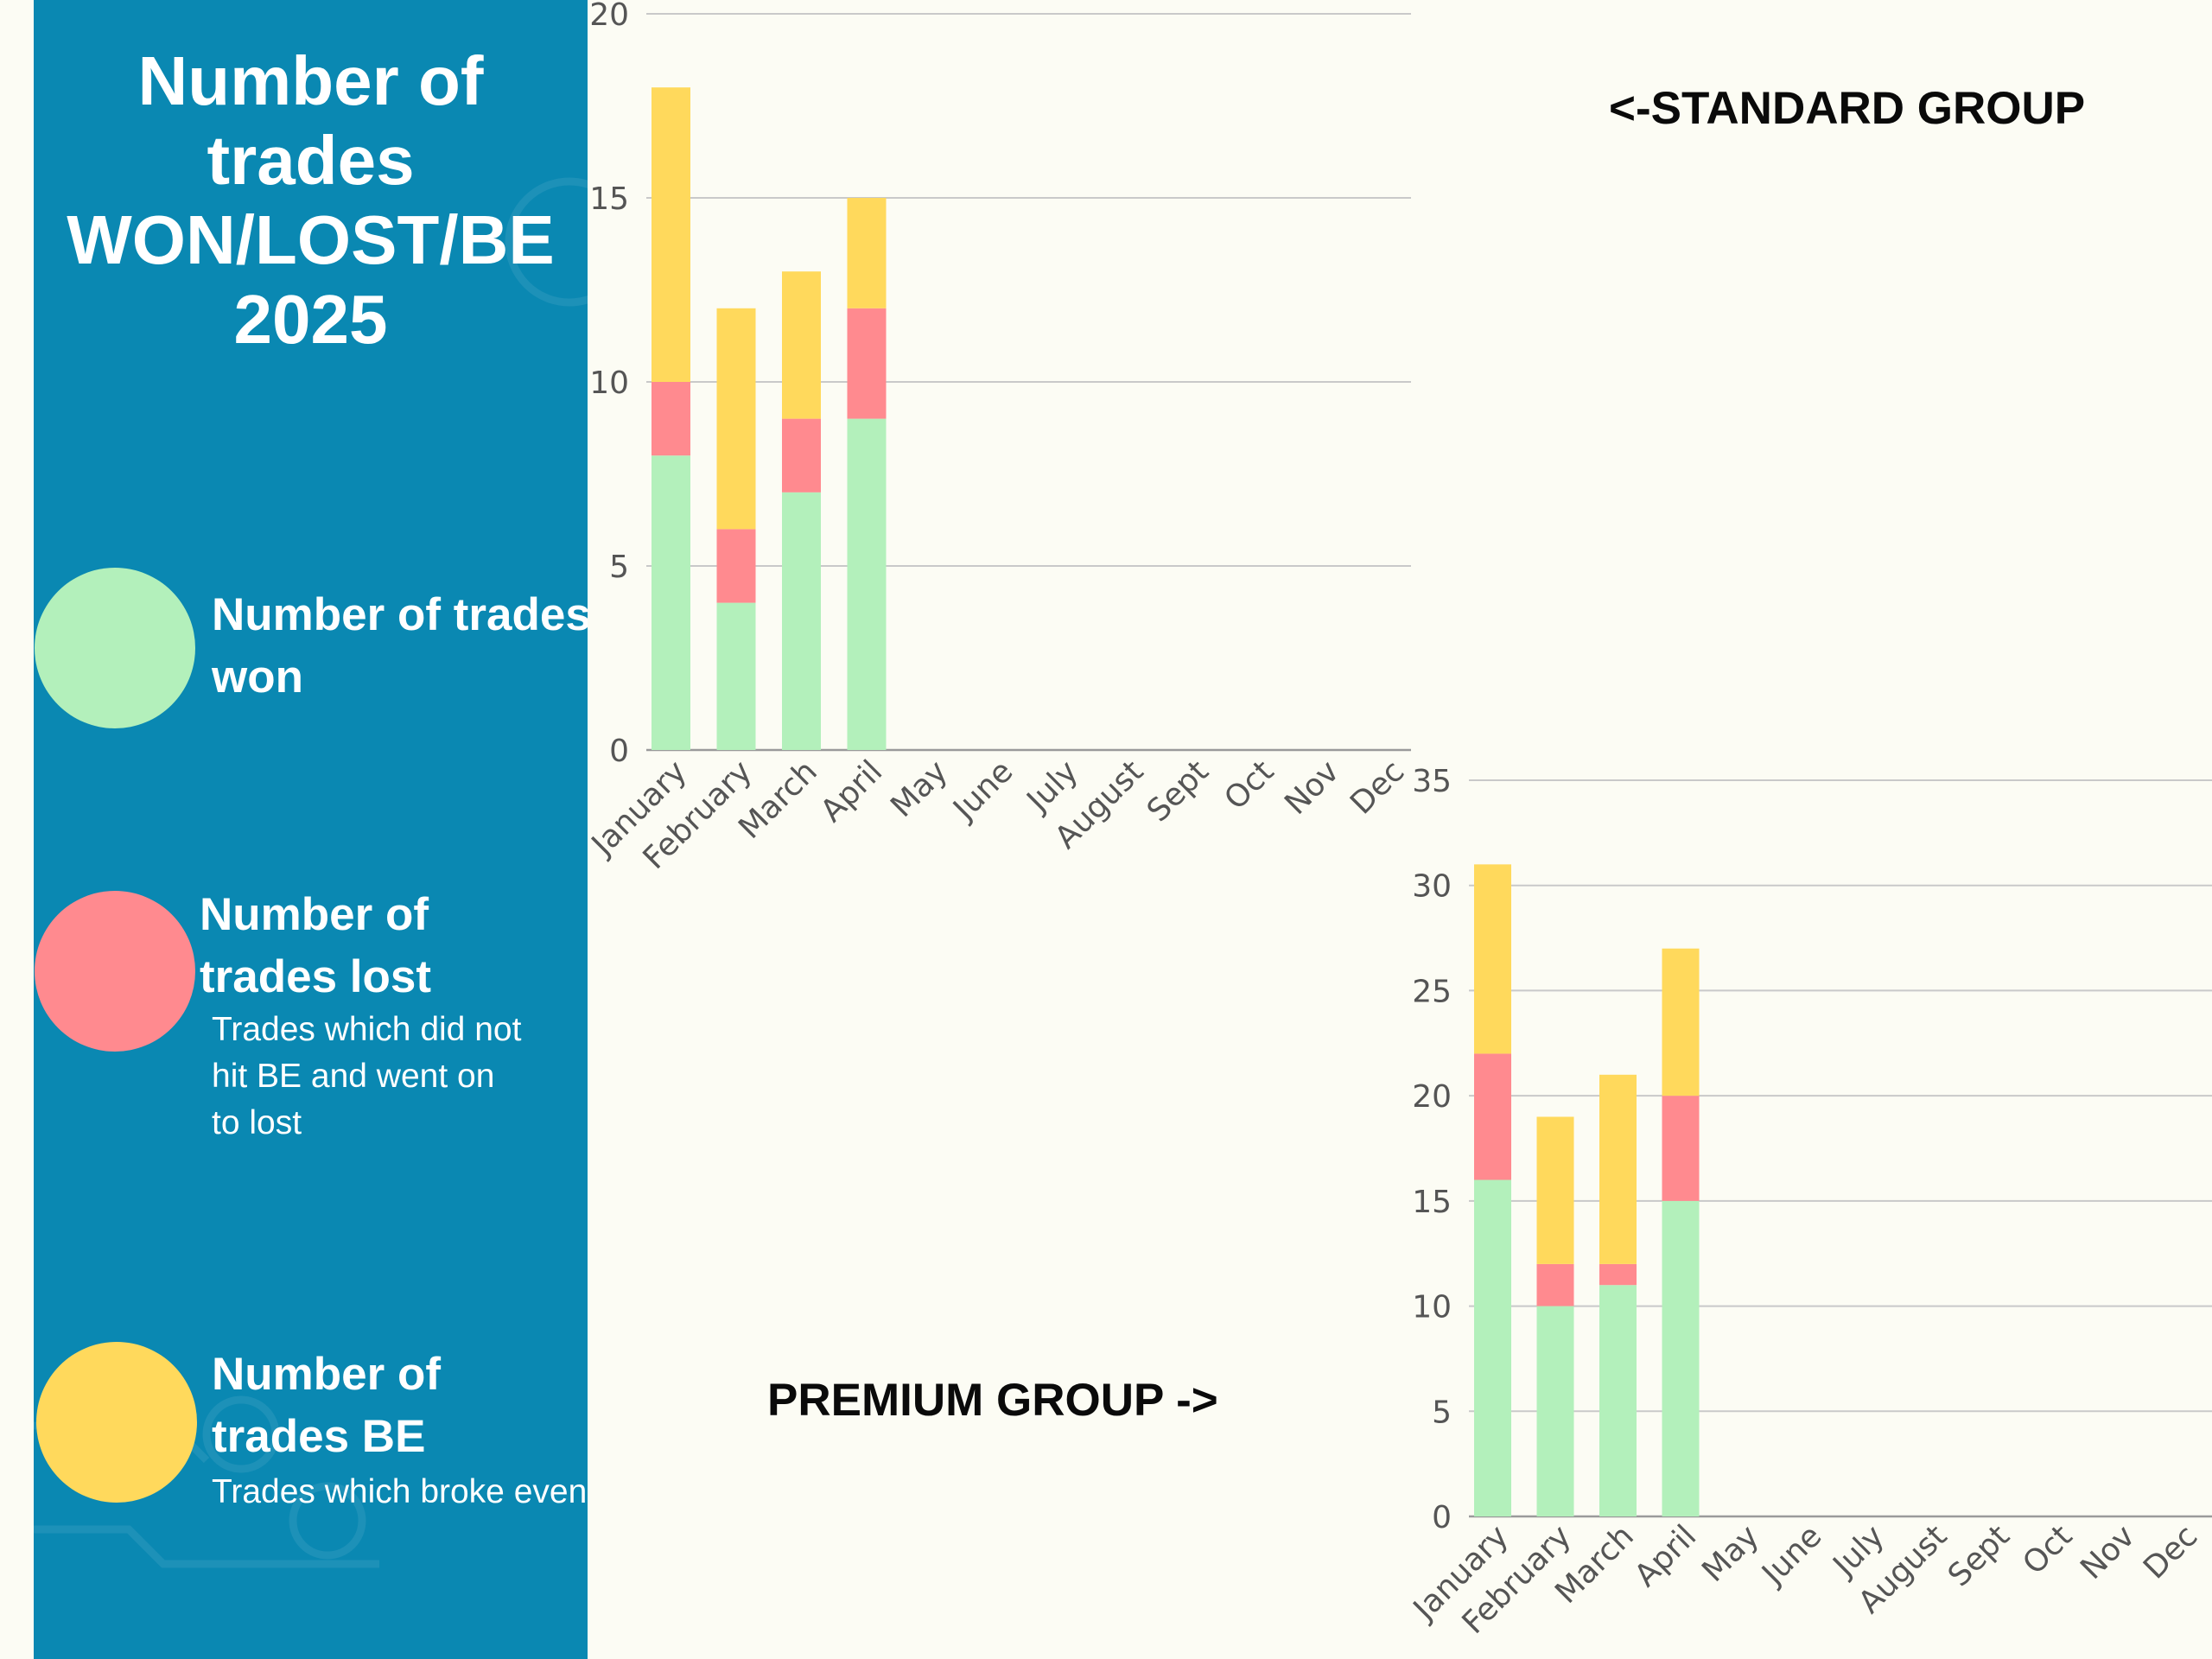 This screenshot has width=2212, height=1659. I want to click on legend-dot-lost, so click(115, 971).